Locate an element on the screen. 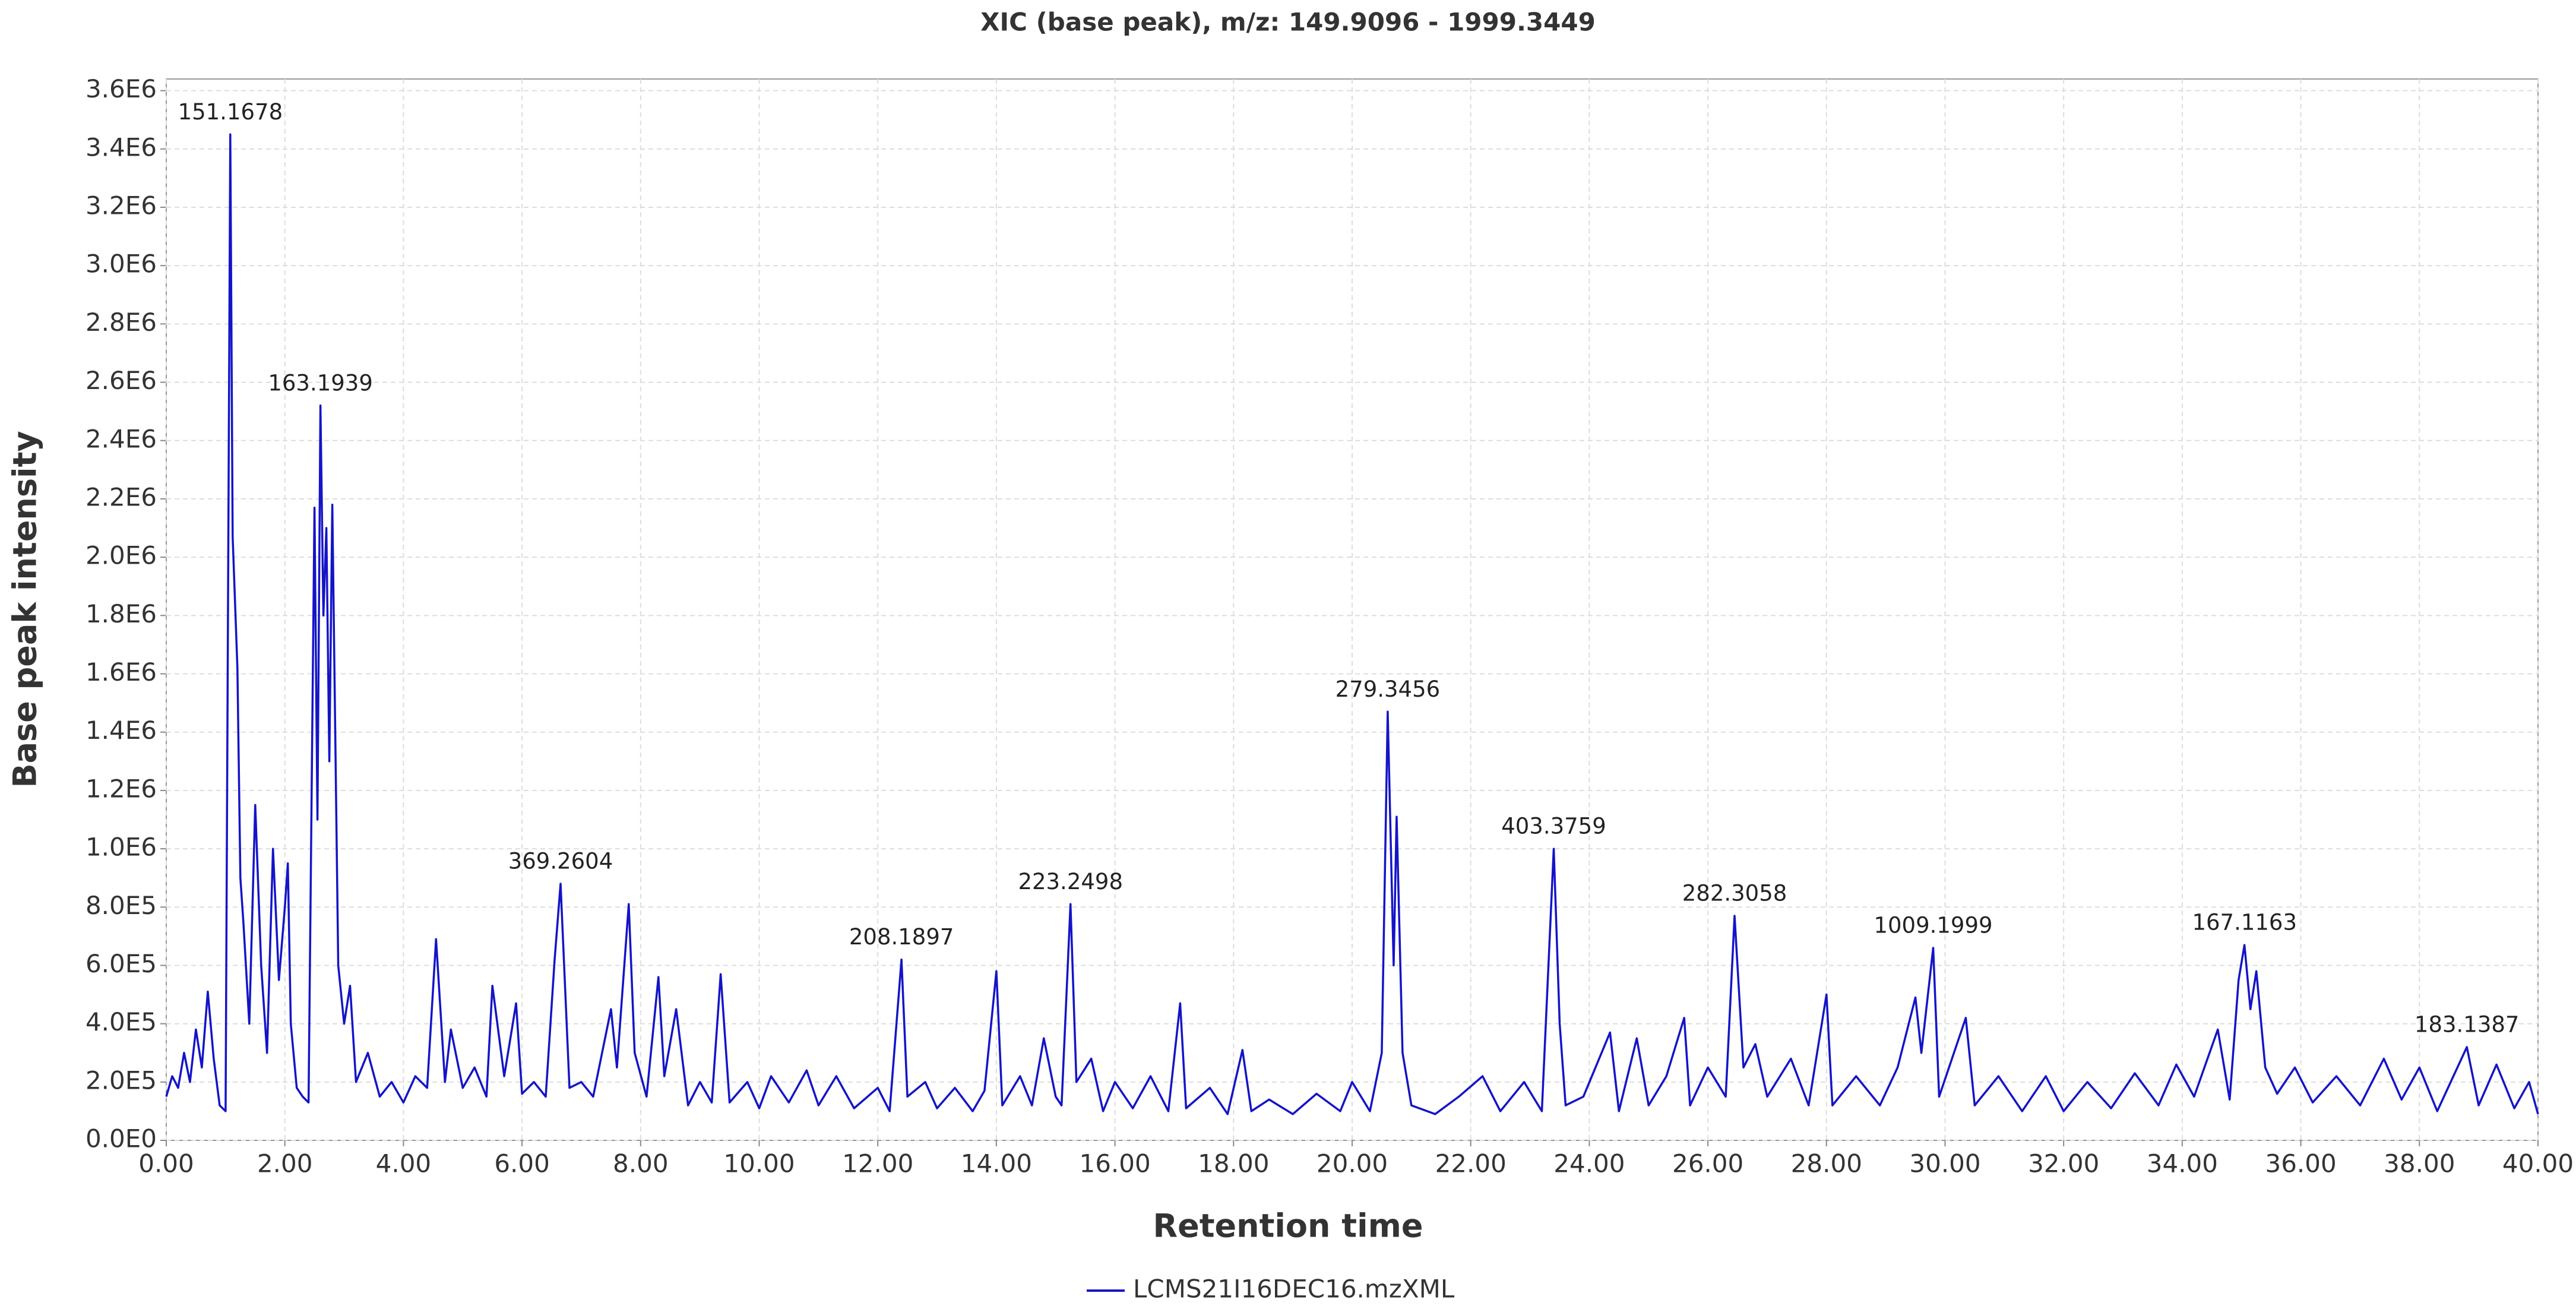  y-tick-label: 8.0E5 is located at coordinates (121, 905).